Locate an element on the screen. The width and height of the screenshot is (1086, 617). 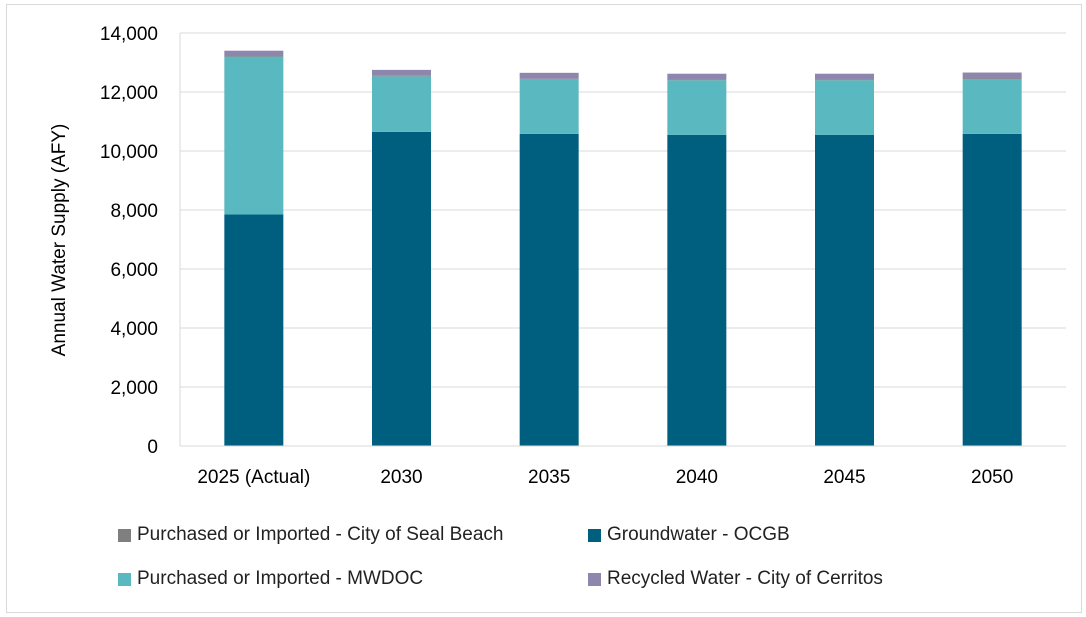
x-tick-label: 2050 is located at coordinates (992, 477).